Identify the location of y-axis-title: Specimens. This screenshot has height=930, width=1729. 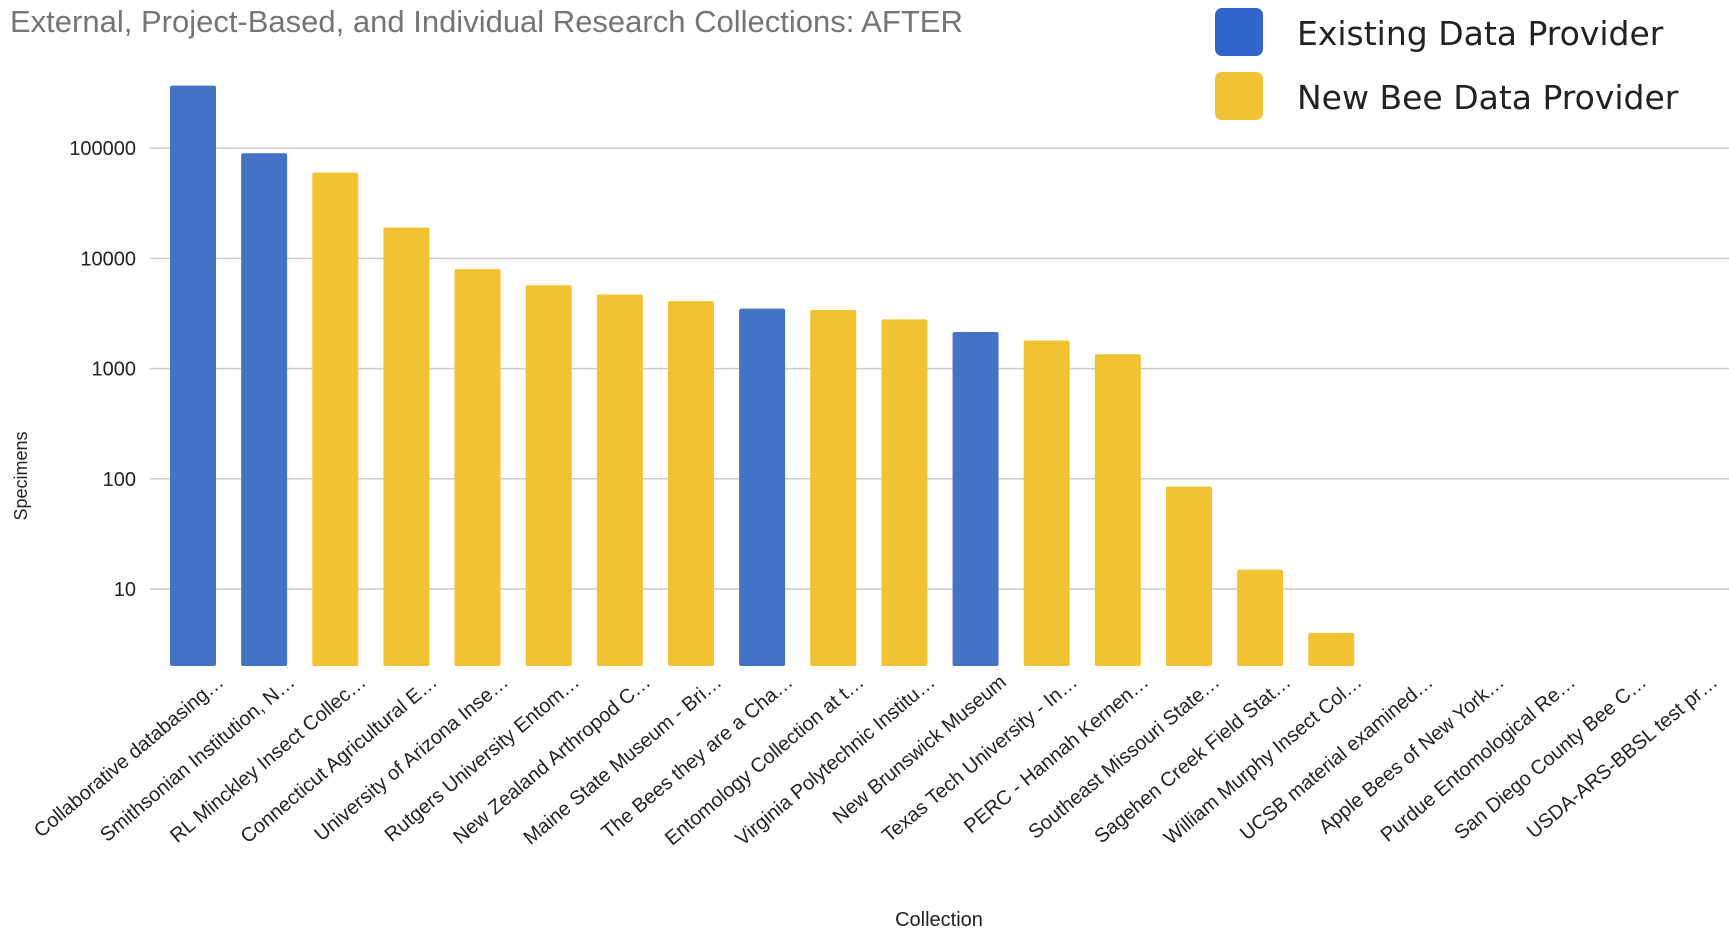
(21, 475).